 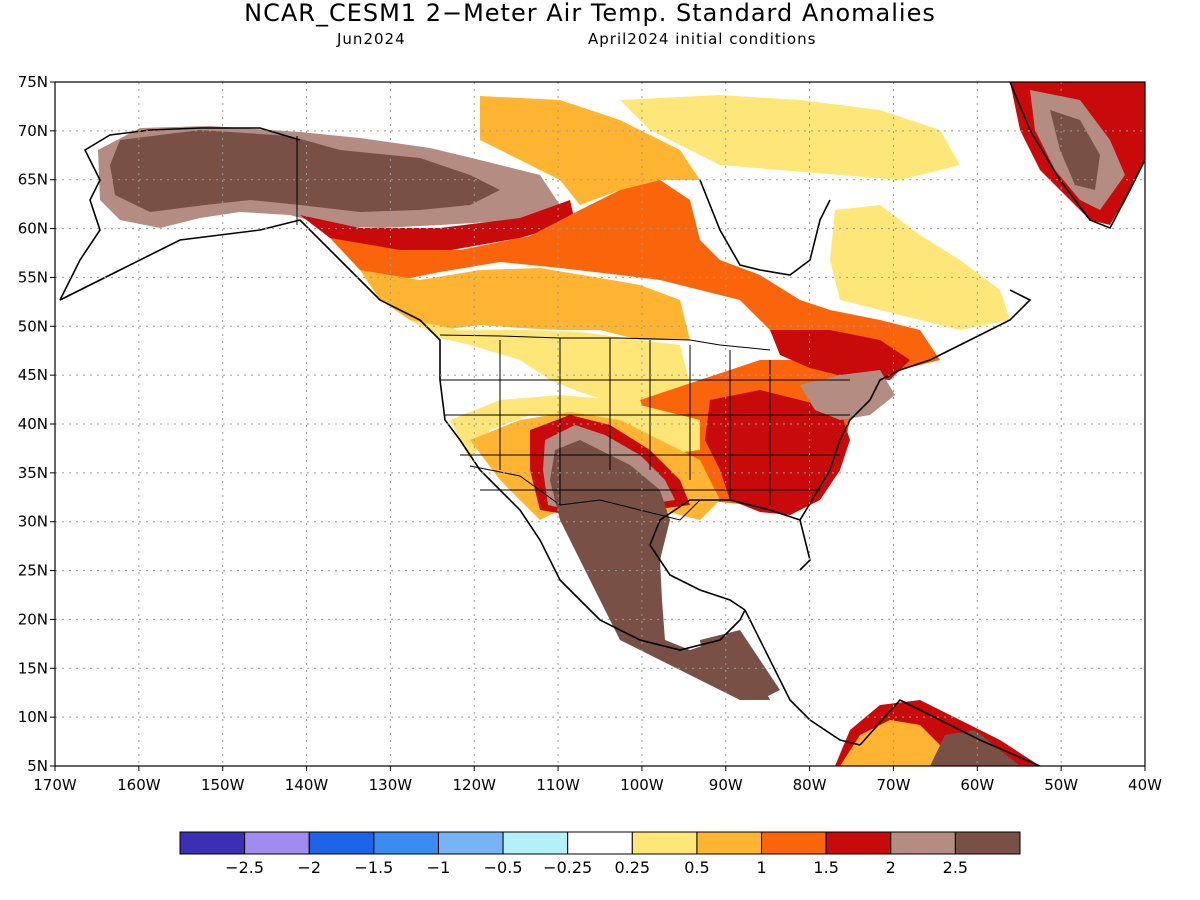 I want to click on colorbar-label: −2.5, so click(x=244, y=867).